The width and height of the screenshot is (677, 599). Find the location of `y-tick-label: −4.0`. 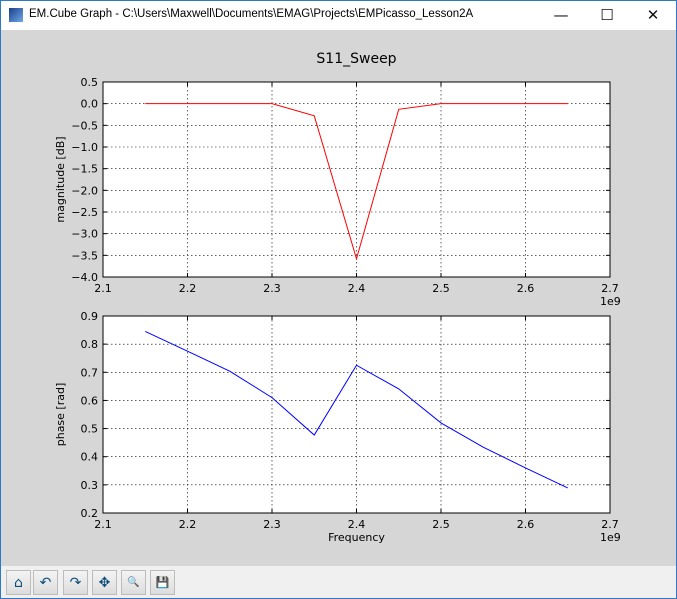

y-tick-label: −4.0 is located at coordinates (84, 277).